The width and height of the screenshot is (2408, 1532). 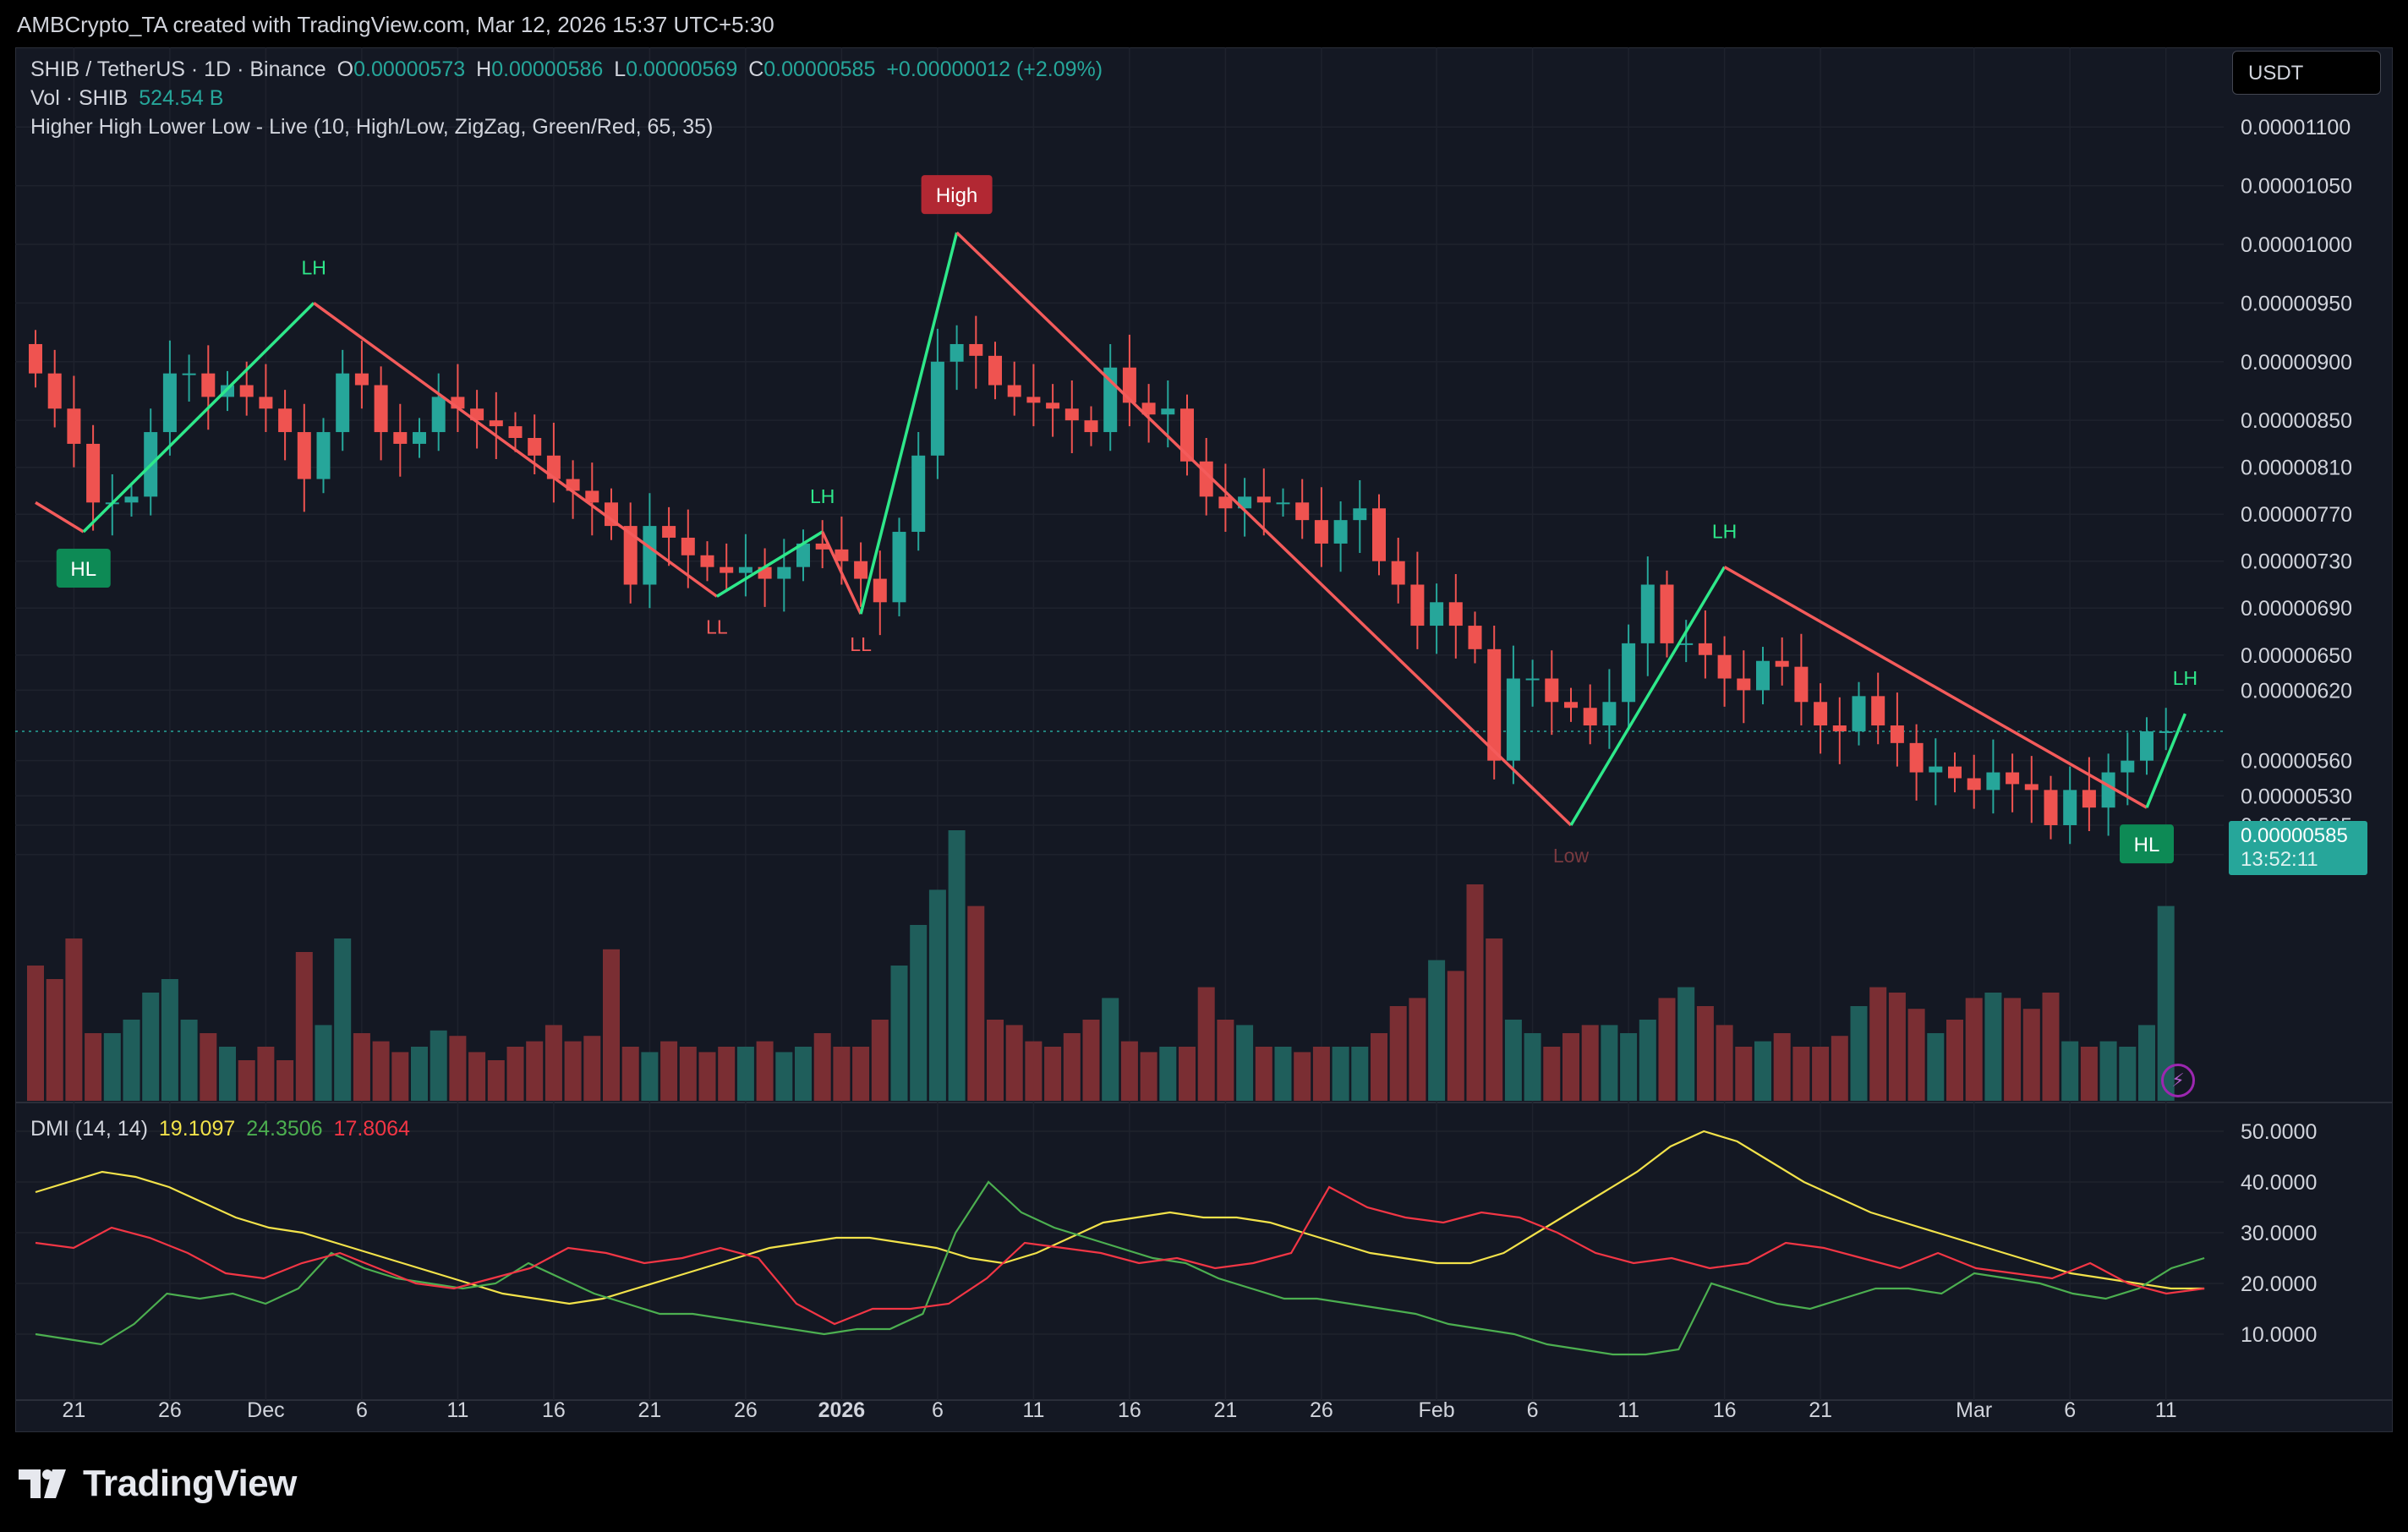 I want to click on low-value: 0.00000569, so click(x=682, y=69).